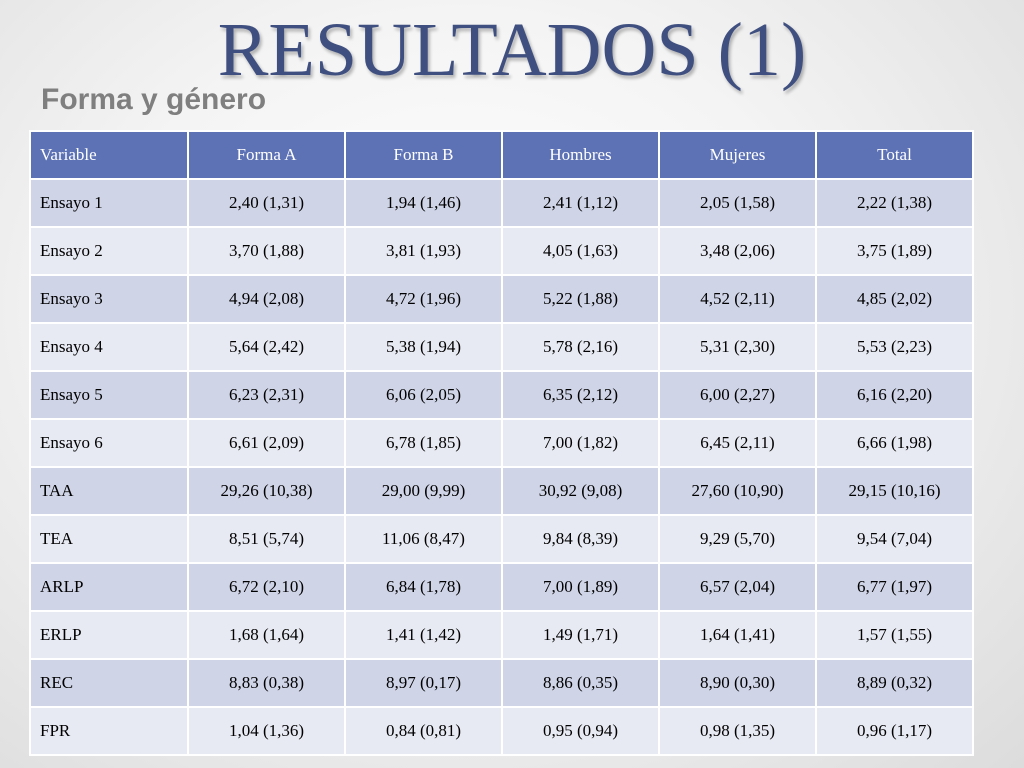  I want to click on cell-mujeres: 8,90 (0,30), so click(737, 683).